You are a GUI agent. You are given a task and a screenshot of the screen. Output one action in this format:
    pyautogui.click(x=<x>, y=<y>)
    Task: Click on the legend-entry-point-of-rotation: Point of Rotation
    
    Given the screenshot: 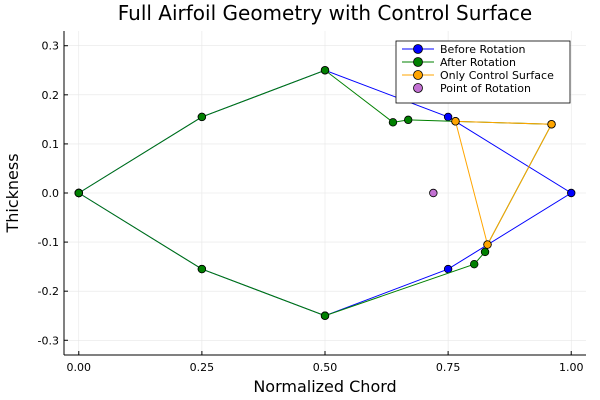 What is the action you would take?
    pyautogui.click(x=472, y=88)
    